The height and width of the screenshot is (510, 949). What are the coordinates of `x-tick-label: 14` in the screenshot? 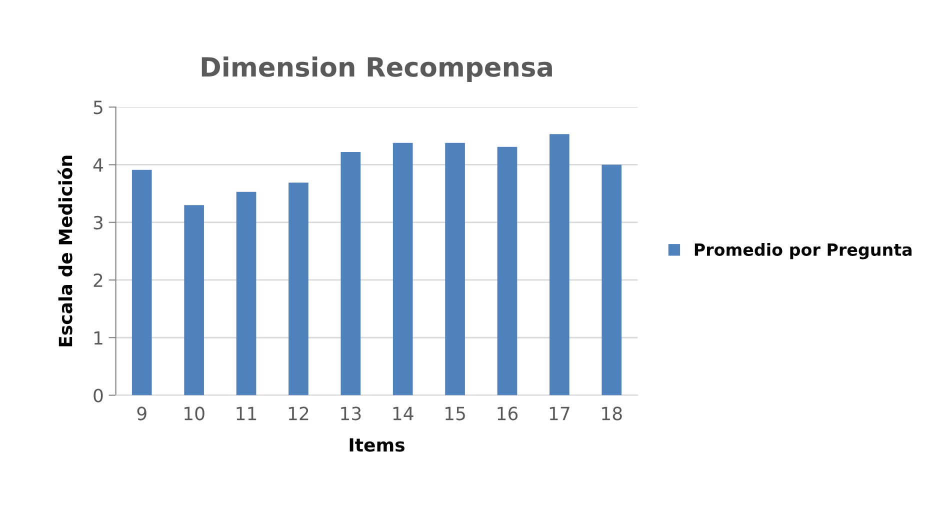 It's located at (403, 413).